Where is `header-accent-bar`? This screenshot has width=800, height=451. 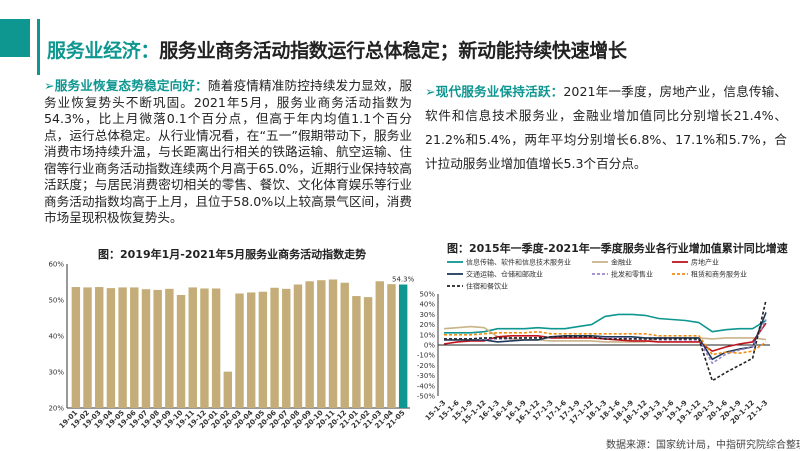 header-accent-bar is located at coordinates (38, 47).